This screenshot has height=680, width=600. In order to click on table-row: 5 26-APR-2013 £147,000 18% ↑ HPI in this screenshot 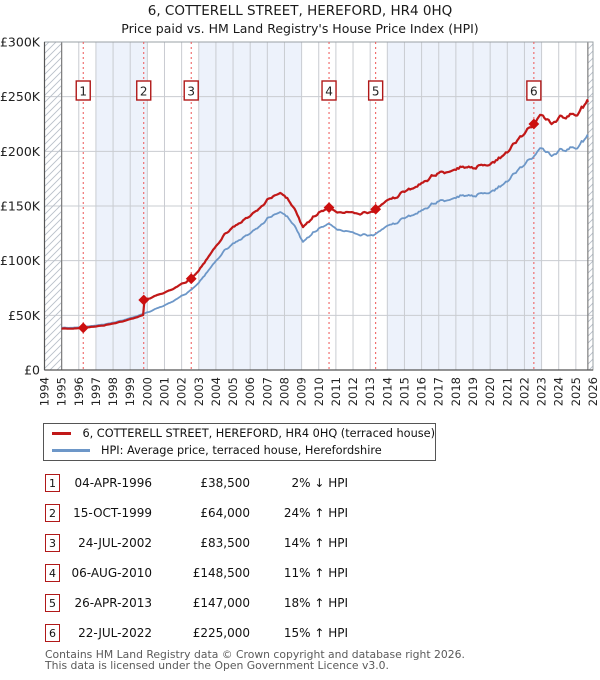, I will do `click(300, 603)`.